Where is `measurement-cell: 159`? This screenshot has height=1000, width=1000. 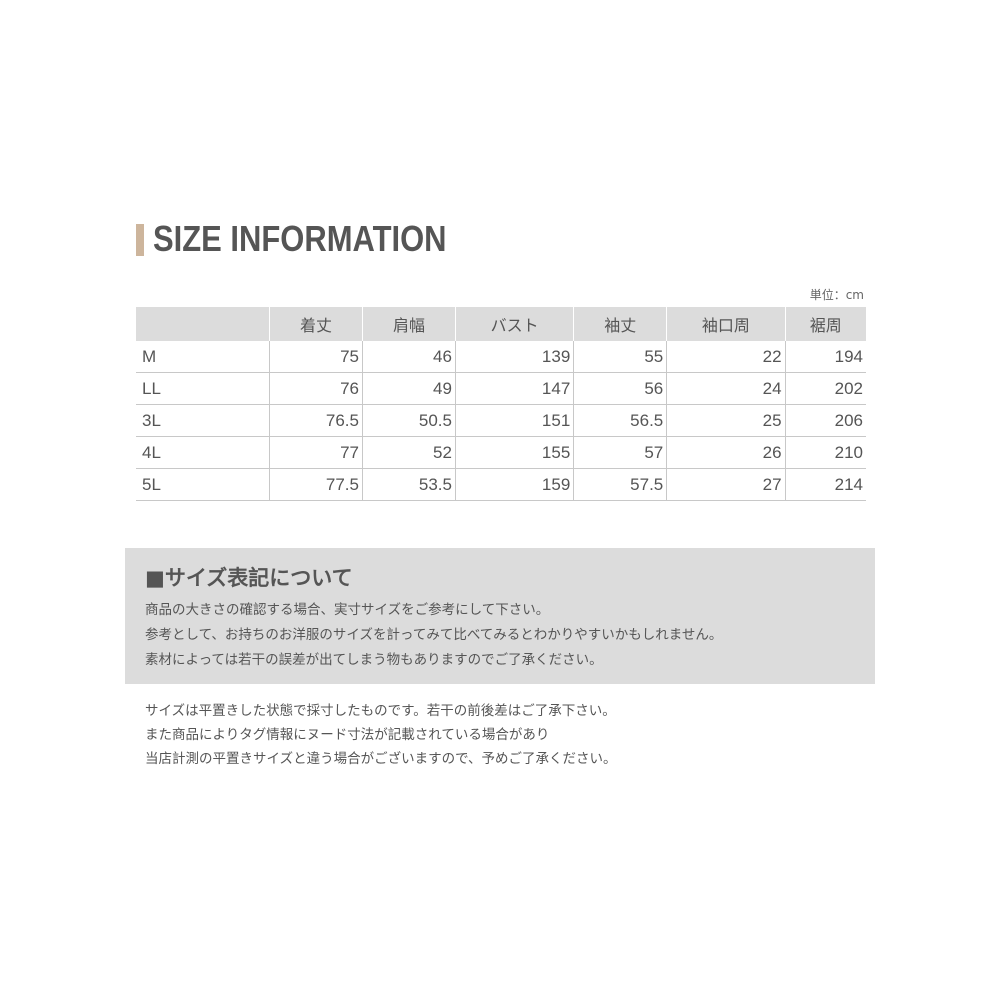
measurement-cell: 159 is located at coordinates (514, 484).